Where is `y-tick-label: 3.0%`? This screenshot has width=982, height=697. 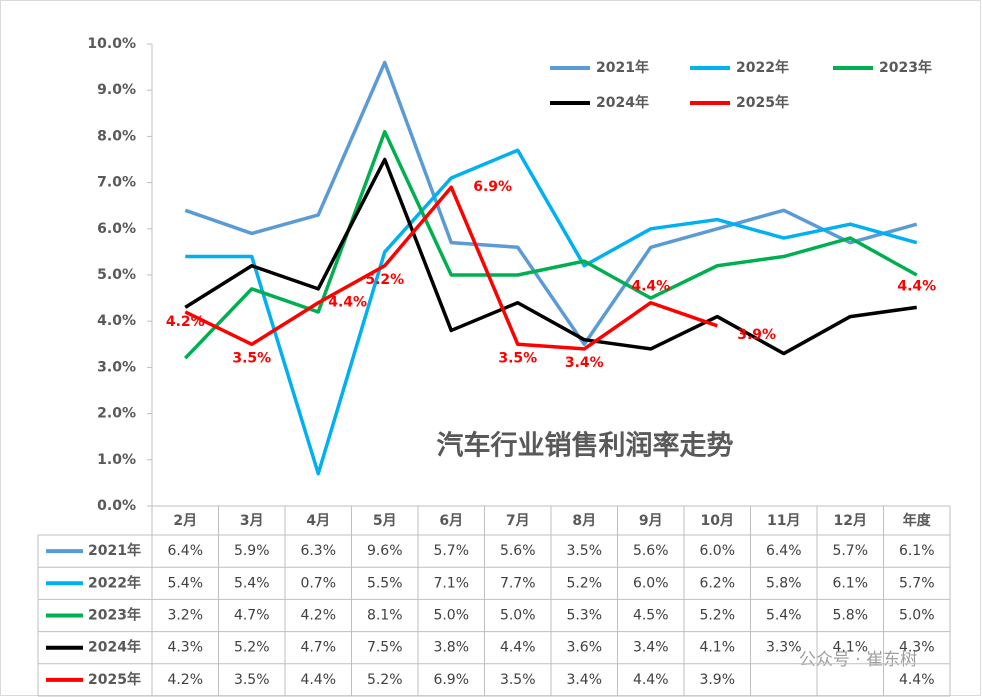
y-tick-label: 3.0% is located at coordinates (116, 367).